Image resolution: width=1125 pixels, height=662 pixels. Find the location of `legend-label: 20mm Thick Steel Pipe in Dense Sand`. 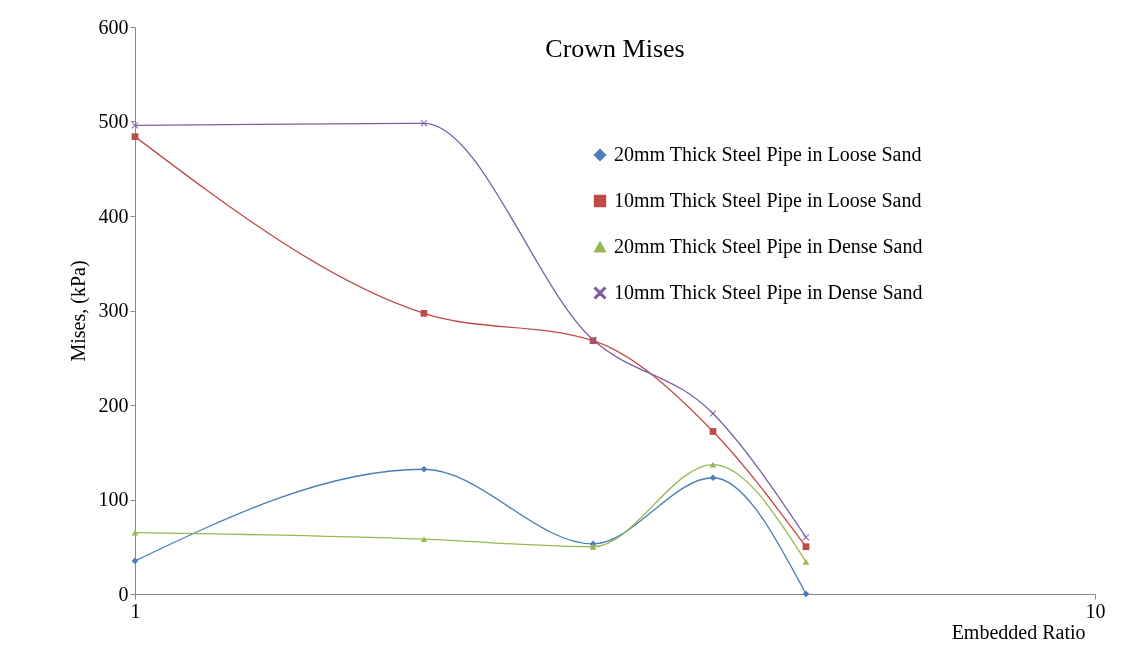

legend-label: 20mm Thick Steel Pipe in Dense Sand is located at coordinates (768, 246).